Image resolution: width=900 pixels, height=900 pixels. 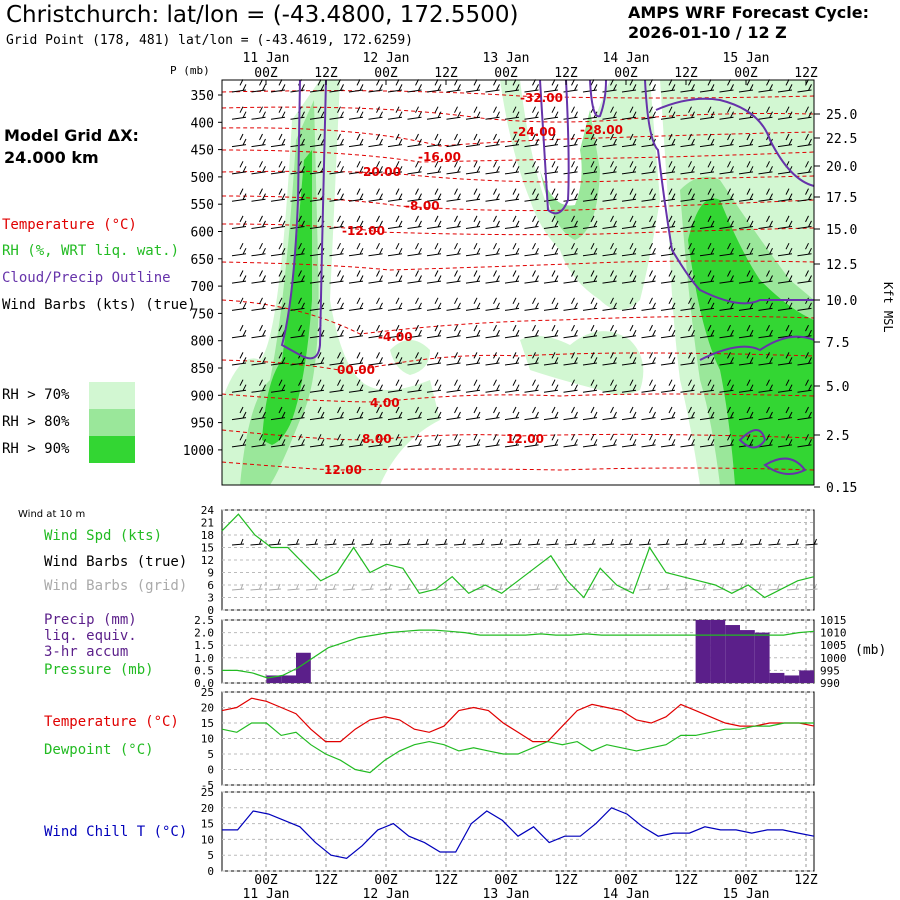 What do you see at coordinates (202, 233) in the screenshot?
I see `pressure-tick-label: 600` at bounding box center [202, 233].